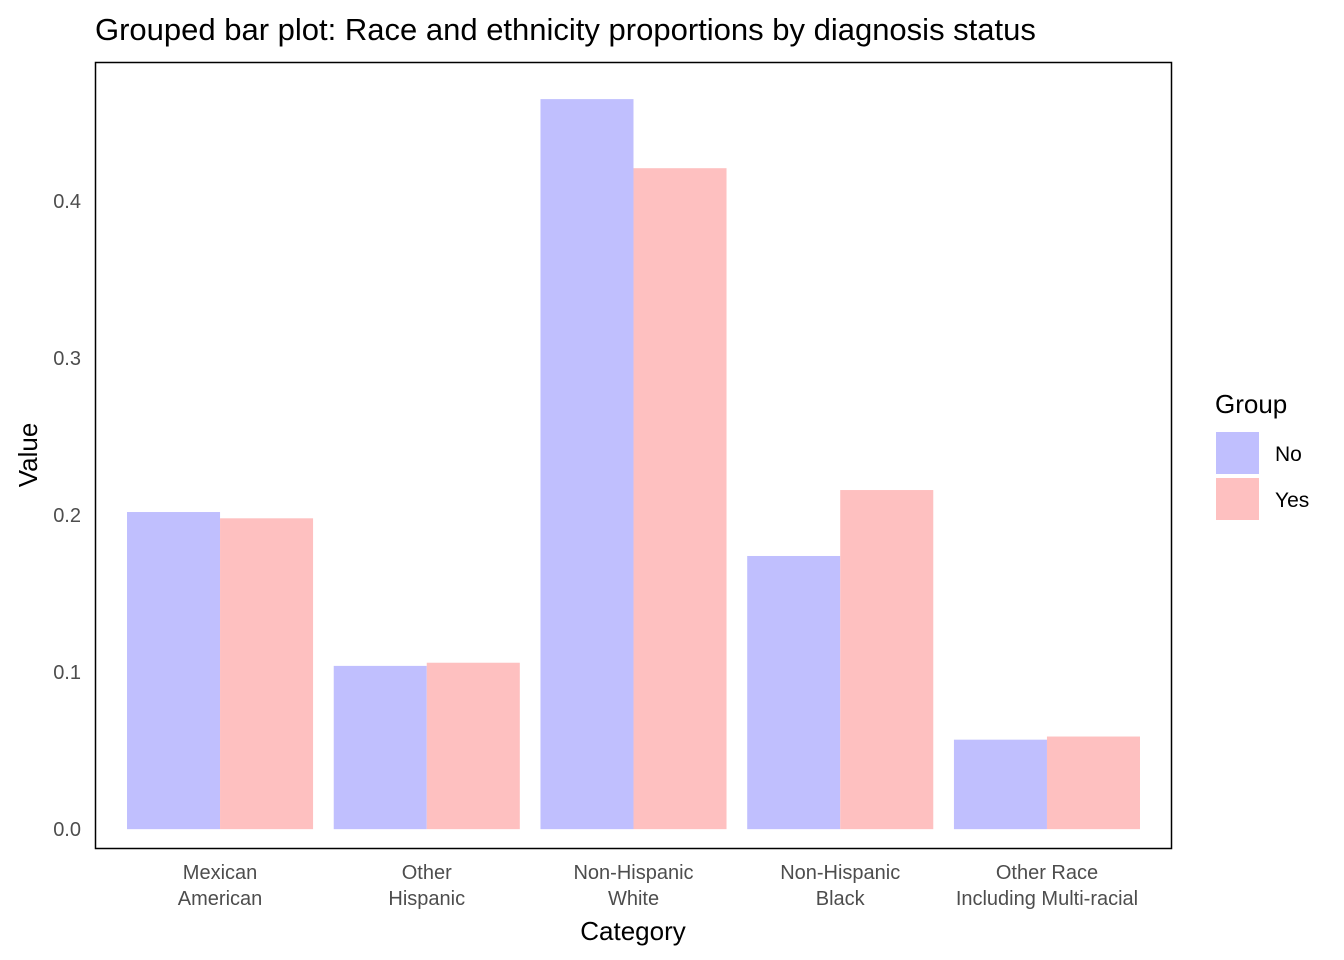 This screenshot has height=960, width=1344. What do you see at coordinates (1292, 500) in the screenshot?
I see `legend-label-yes: Yes` at bounding box center [1292, 500].